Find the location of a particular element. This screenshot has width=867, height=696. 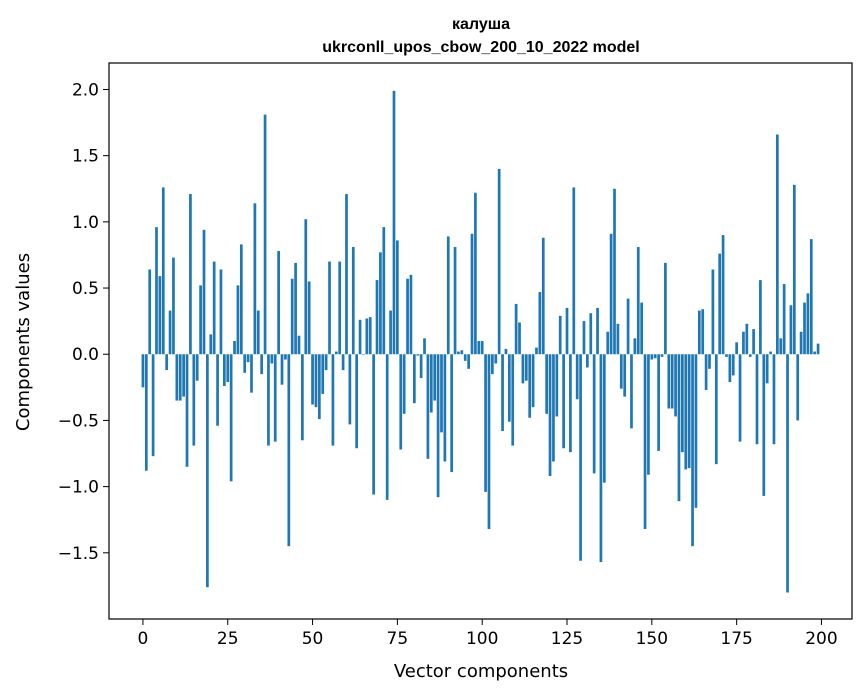

x-axis-ticks: 0 25 50 75 100 125 150 175 200 is located at coordinates (488, 634).